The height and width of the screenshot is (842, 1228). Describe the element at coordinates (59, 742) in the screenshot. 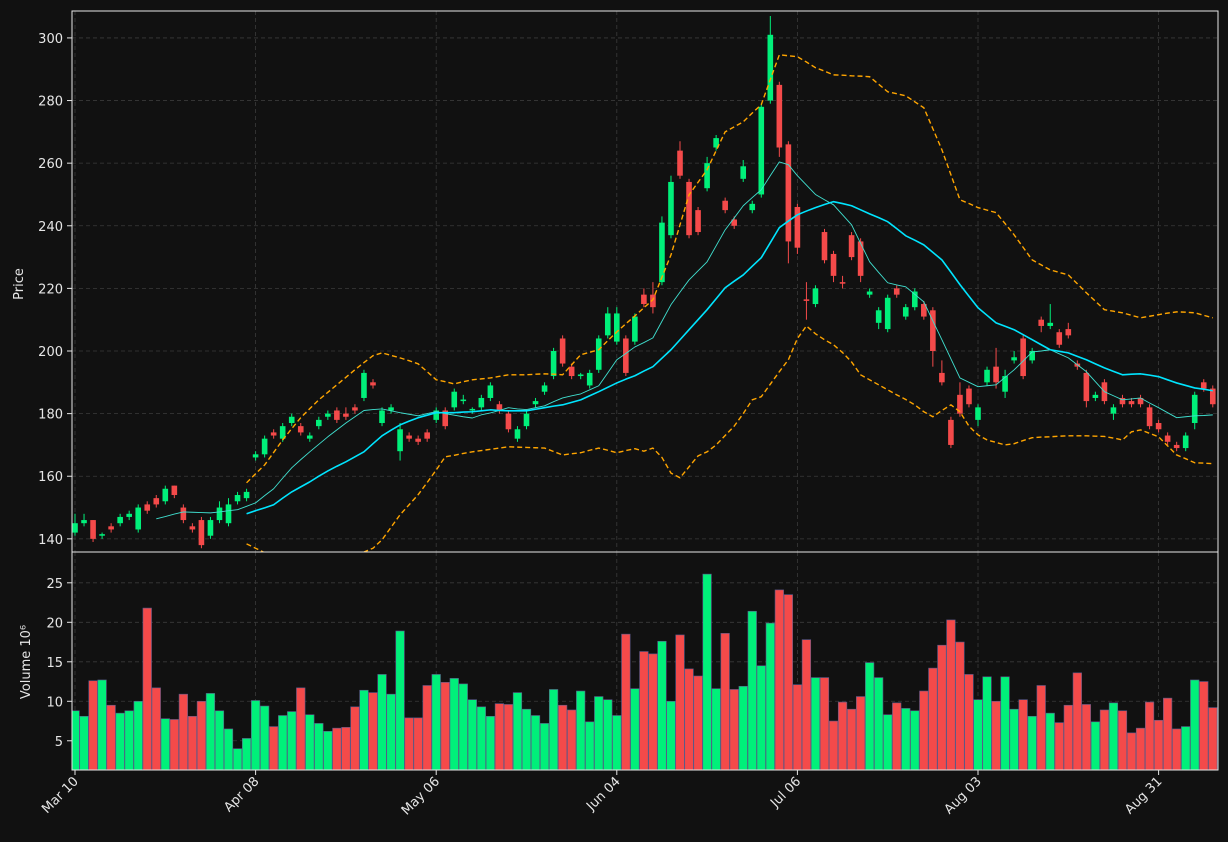

I see `y-tick-label: 5` at that location.